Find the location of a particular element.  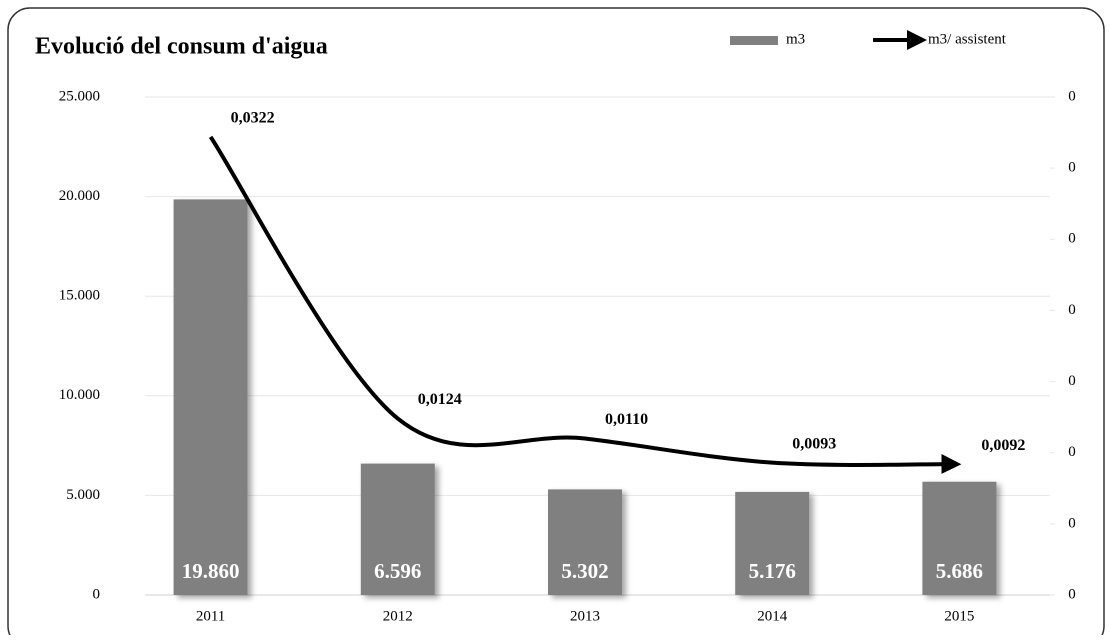

bar-value-label: 5.176 is located at coordinates (772, 571).